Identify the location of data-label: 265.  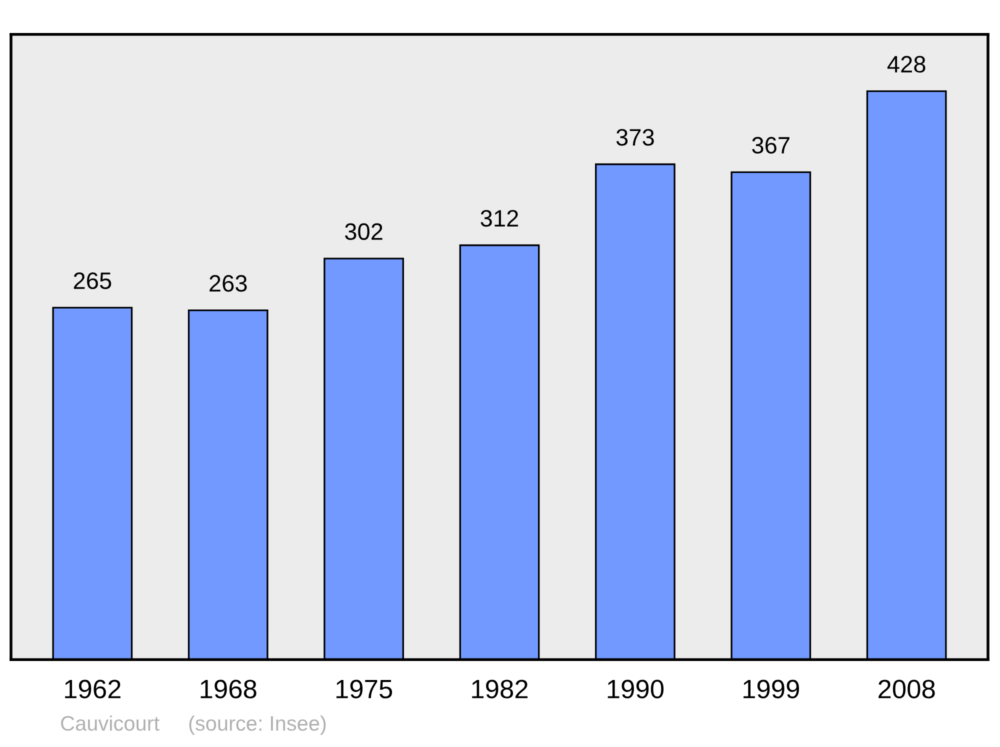
(93, 281).